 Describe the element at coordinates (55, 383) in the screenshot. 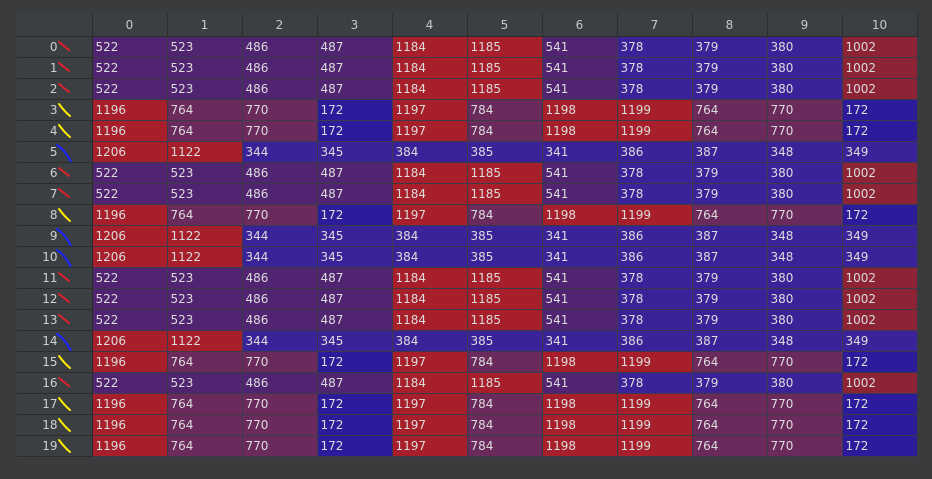

I see `row-header: 16` at that location.